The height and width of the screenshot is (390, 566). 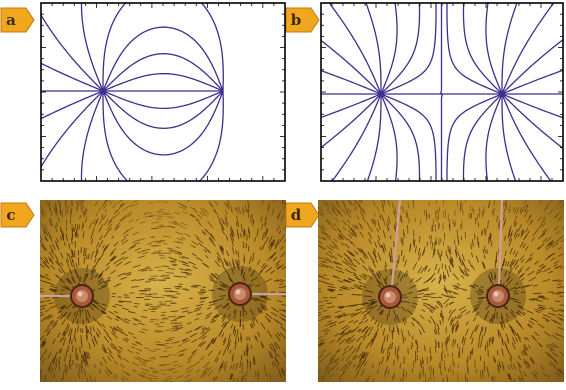 What do you see at coordinates (20, 216) in the screenshot?
I see `panel-c-tag: c` at bounding box center [20, 216].